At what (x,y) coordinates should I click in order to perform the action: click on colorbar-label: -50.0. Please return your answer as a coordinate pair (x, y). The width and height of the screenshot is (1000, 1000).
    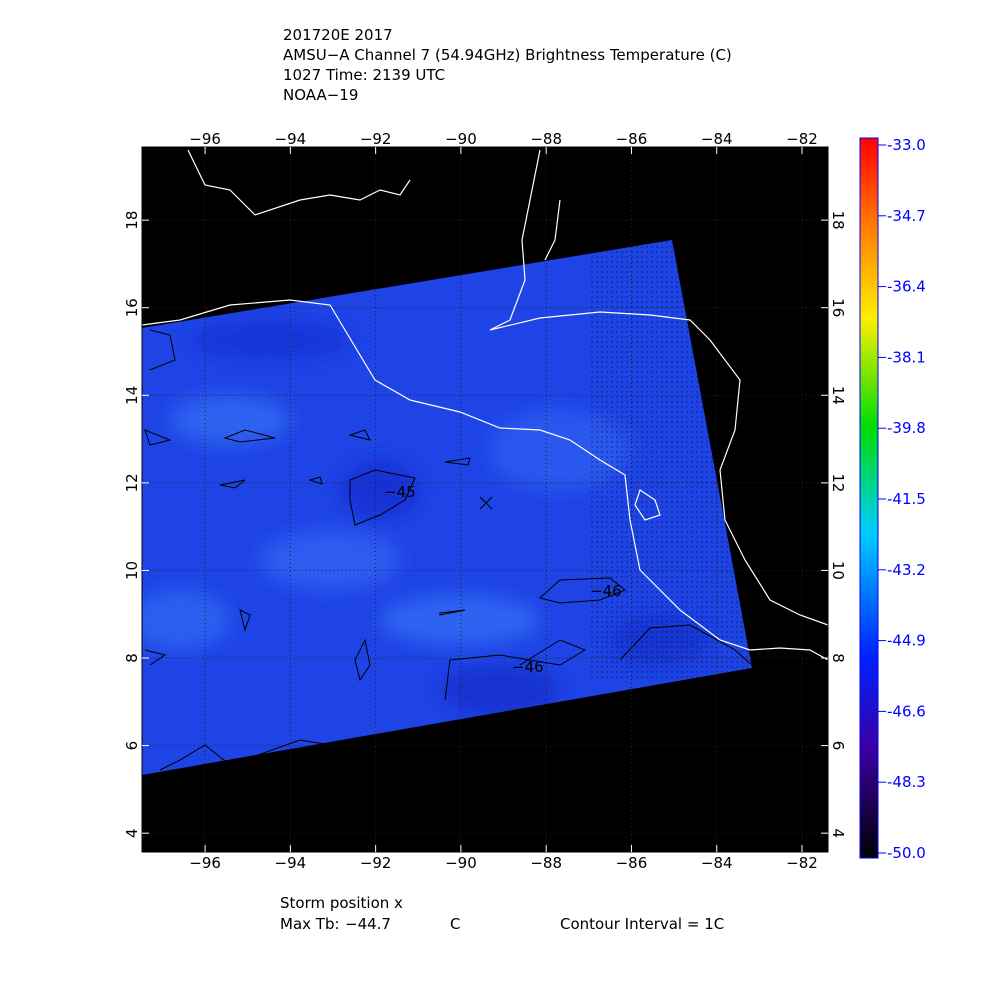
    Looking at the image, I should click on (906, 853).